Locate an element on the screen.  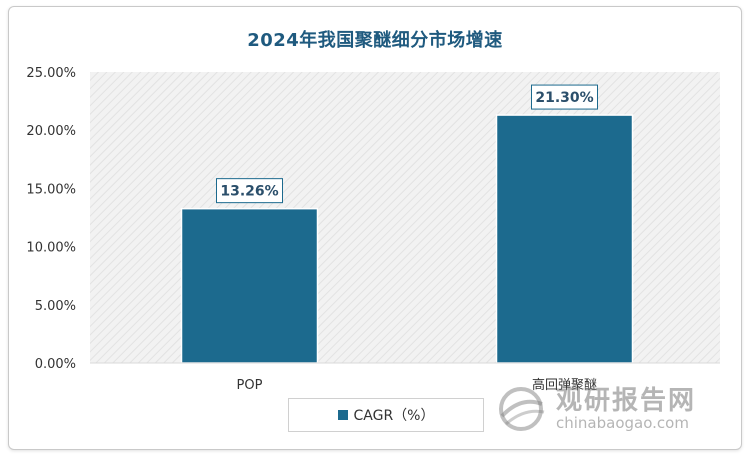
data-label: 13.26% is located at coordinates (249, 192).